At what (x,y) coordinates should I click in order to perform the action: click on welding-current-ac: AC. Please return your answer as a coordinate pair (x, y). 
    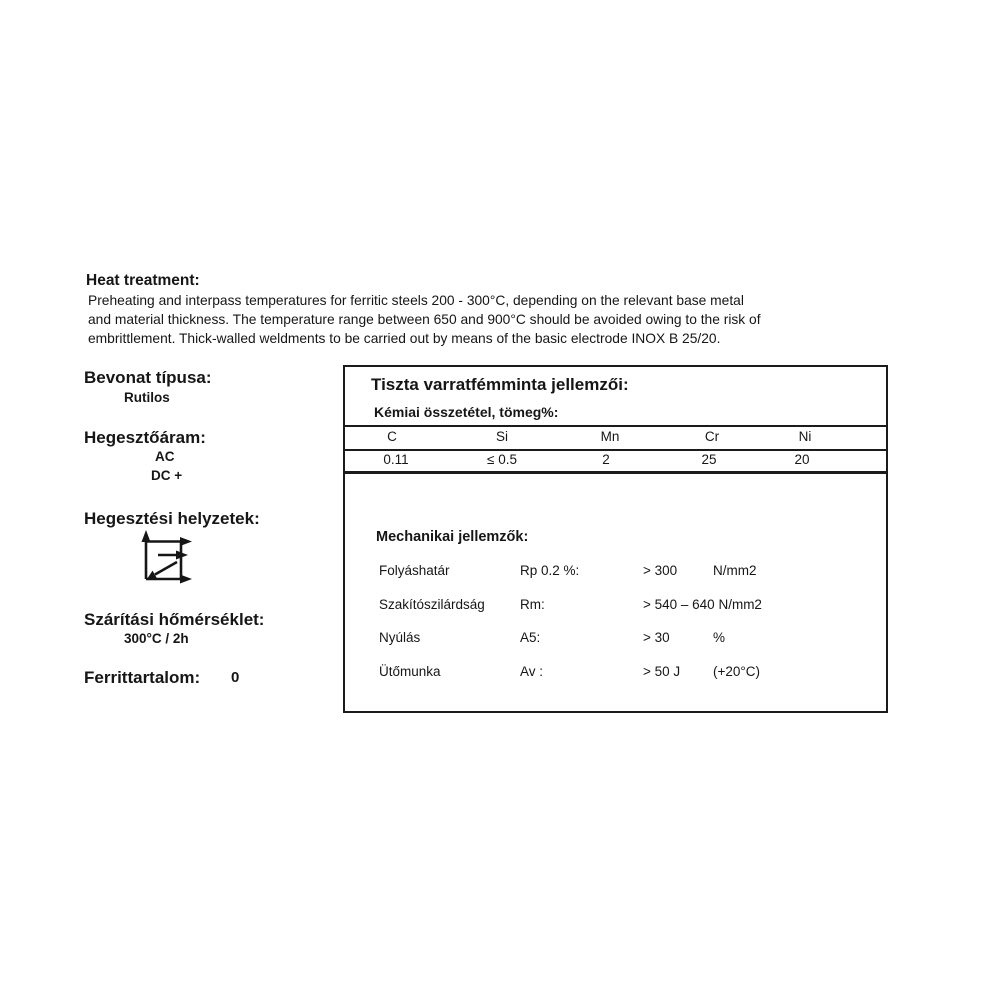
    Looking at the image, I should click on (165, 456).